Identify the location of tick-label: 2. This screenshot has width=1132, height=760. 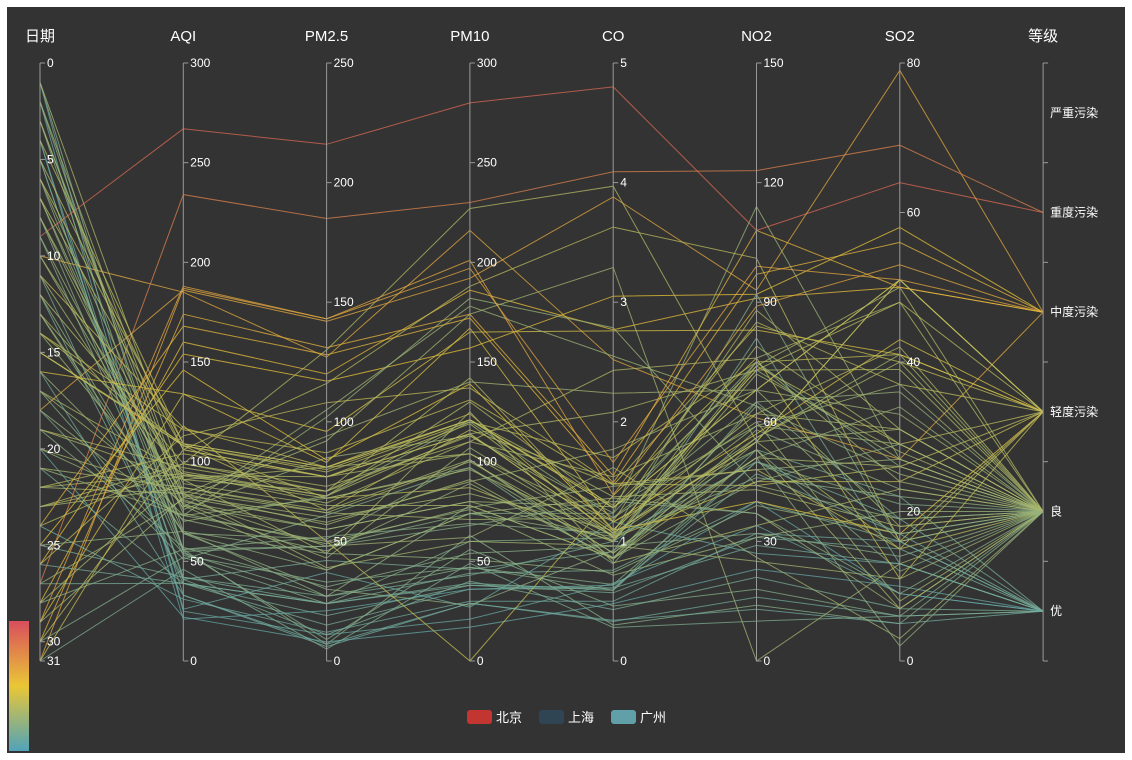
(623, 422).